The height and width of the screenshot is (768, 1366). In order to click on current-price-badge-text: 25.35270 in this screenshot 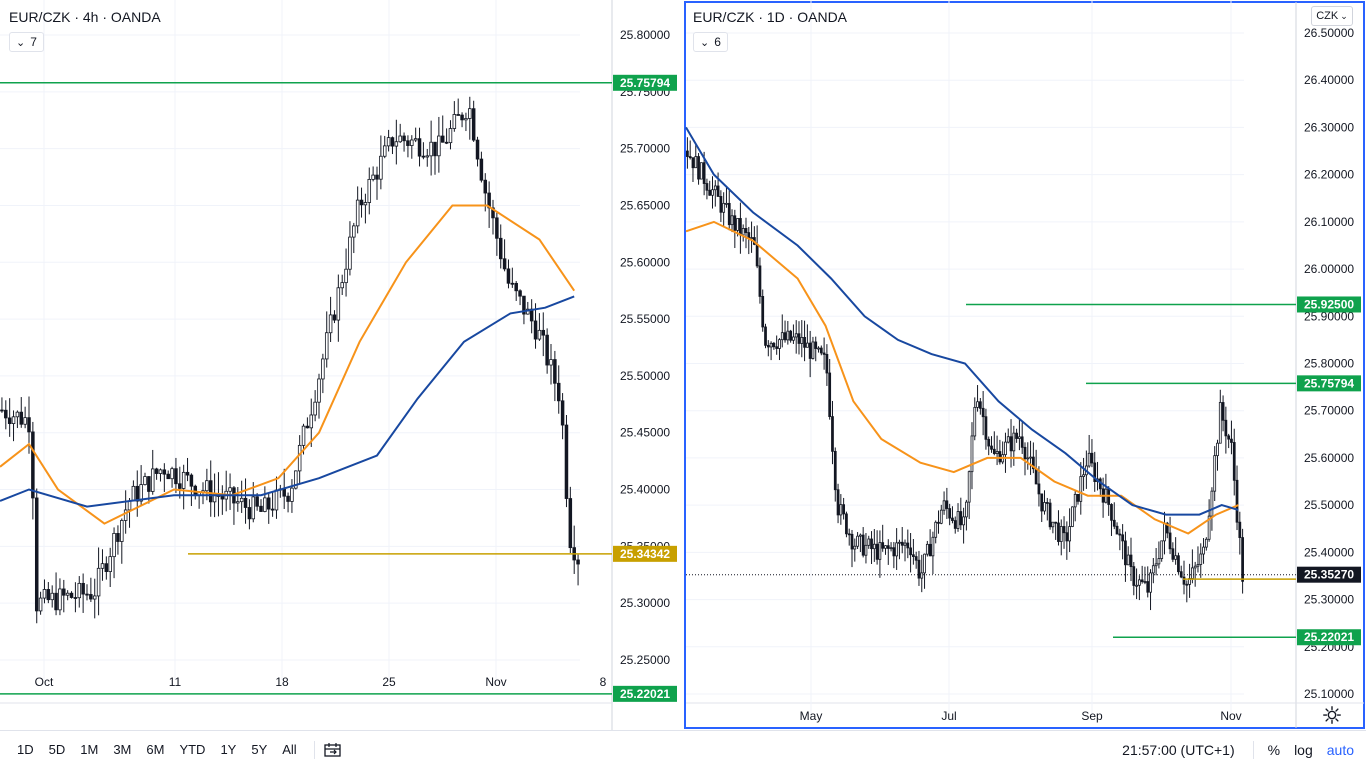, I will do `click(1329, 575)`.